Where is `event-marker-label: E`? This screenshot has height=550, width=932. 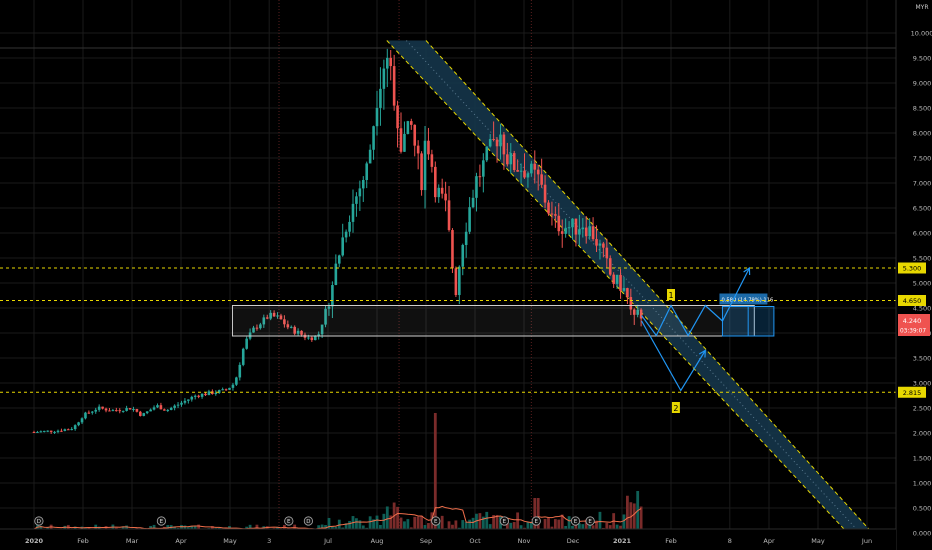
event-marker-label: E is located at coordinates (162, 522).